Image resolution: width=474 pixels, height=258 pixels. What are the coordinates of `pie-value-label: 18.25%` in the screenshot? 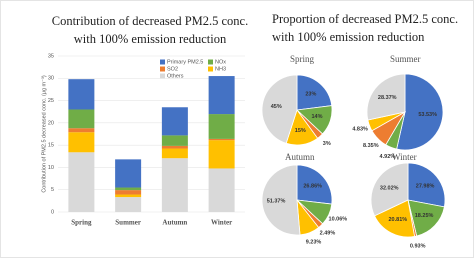 It's located at (424, 216).